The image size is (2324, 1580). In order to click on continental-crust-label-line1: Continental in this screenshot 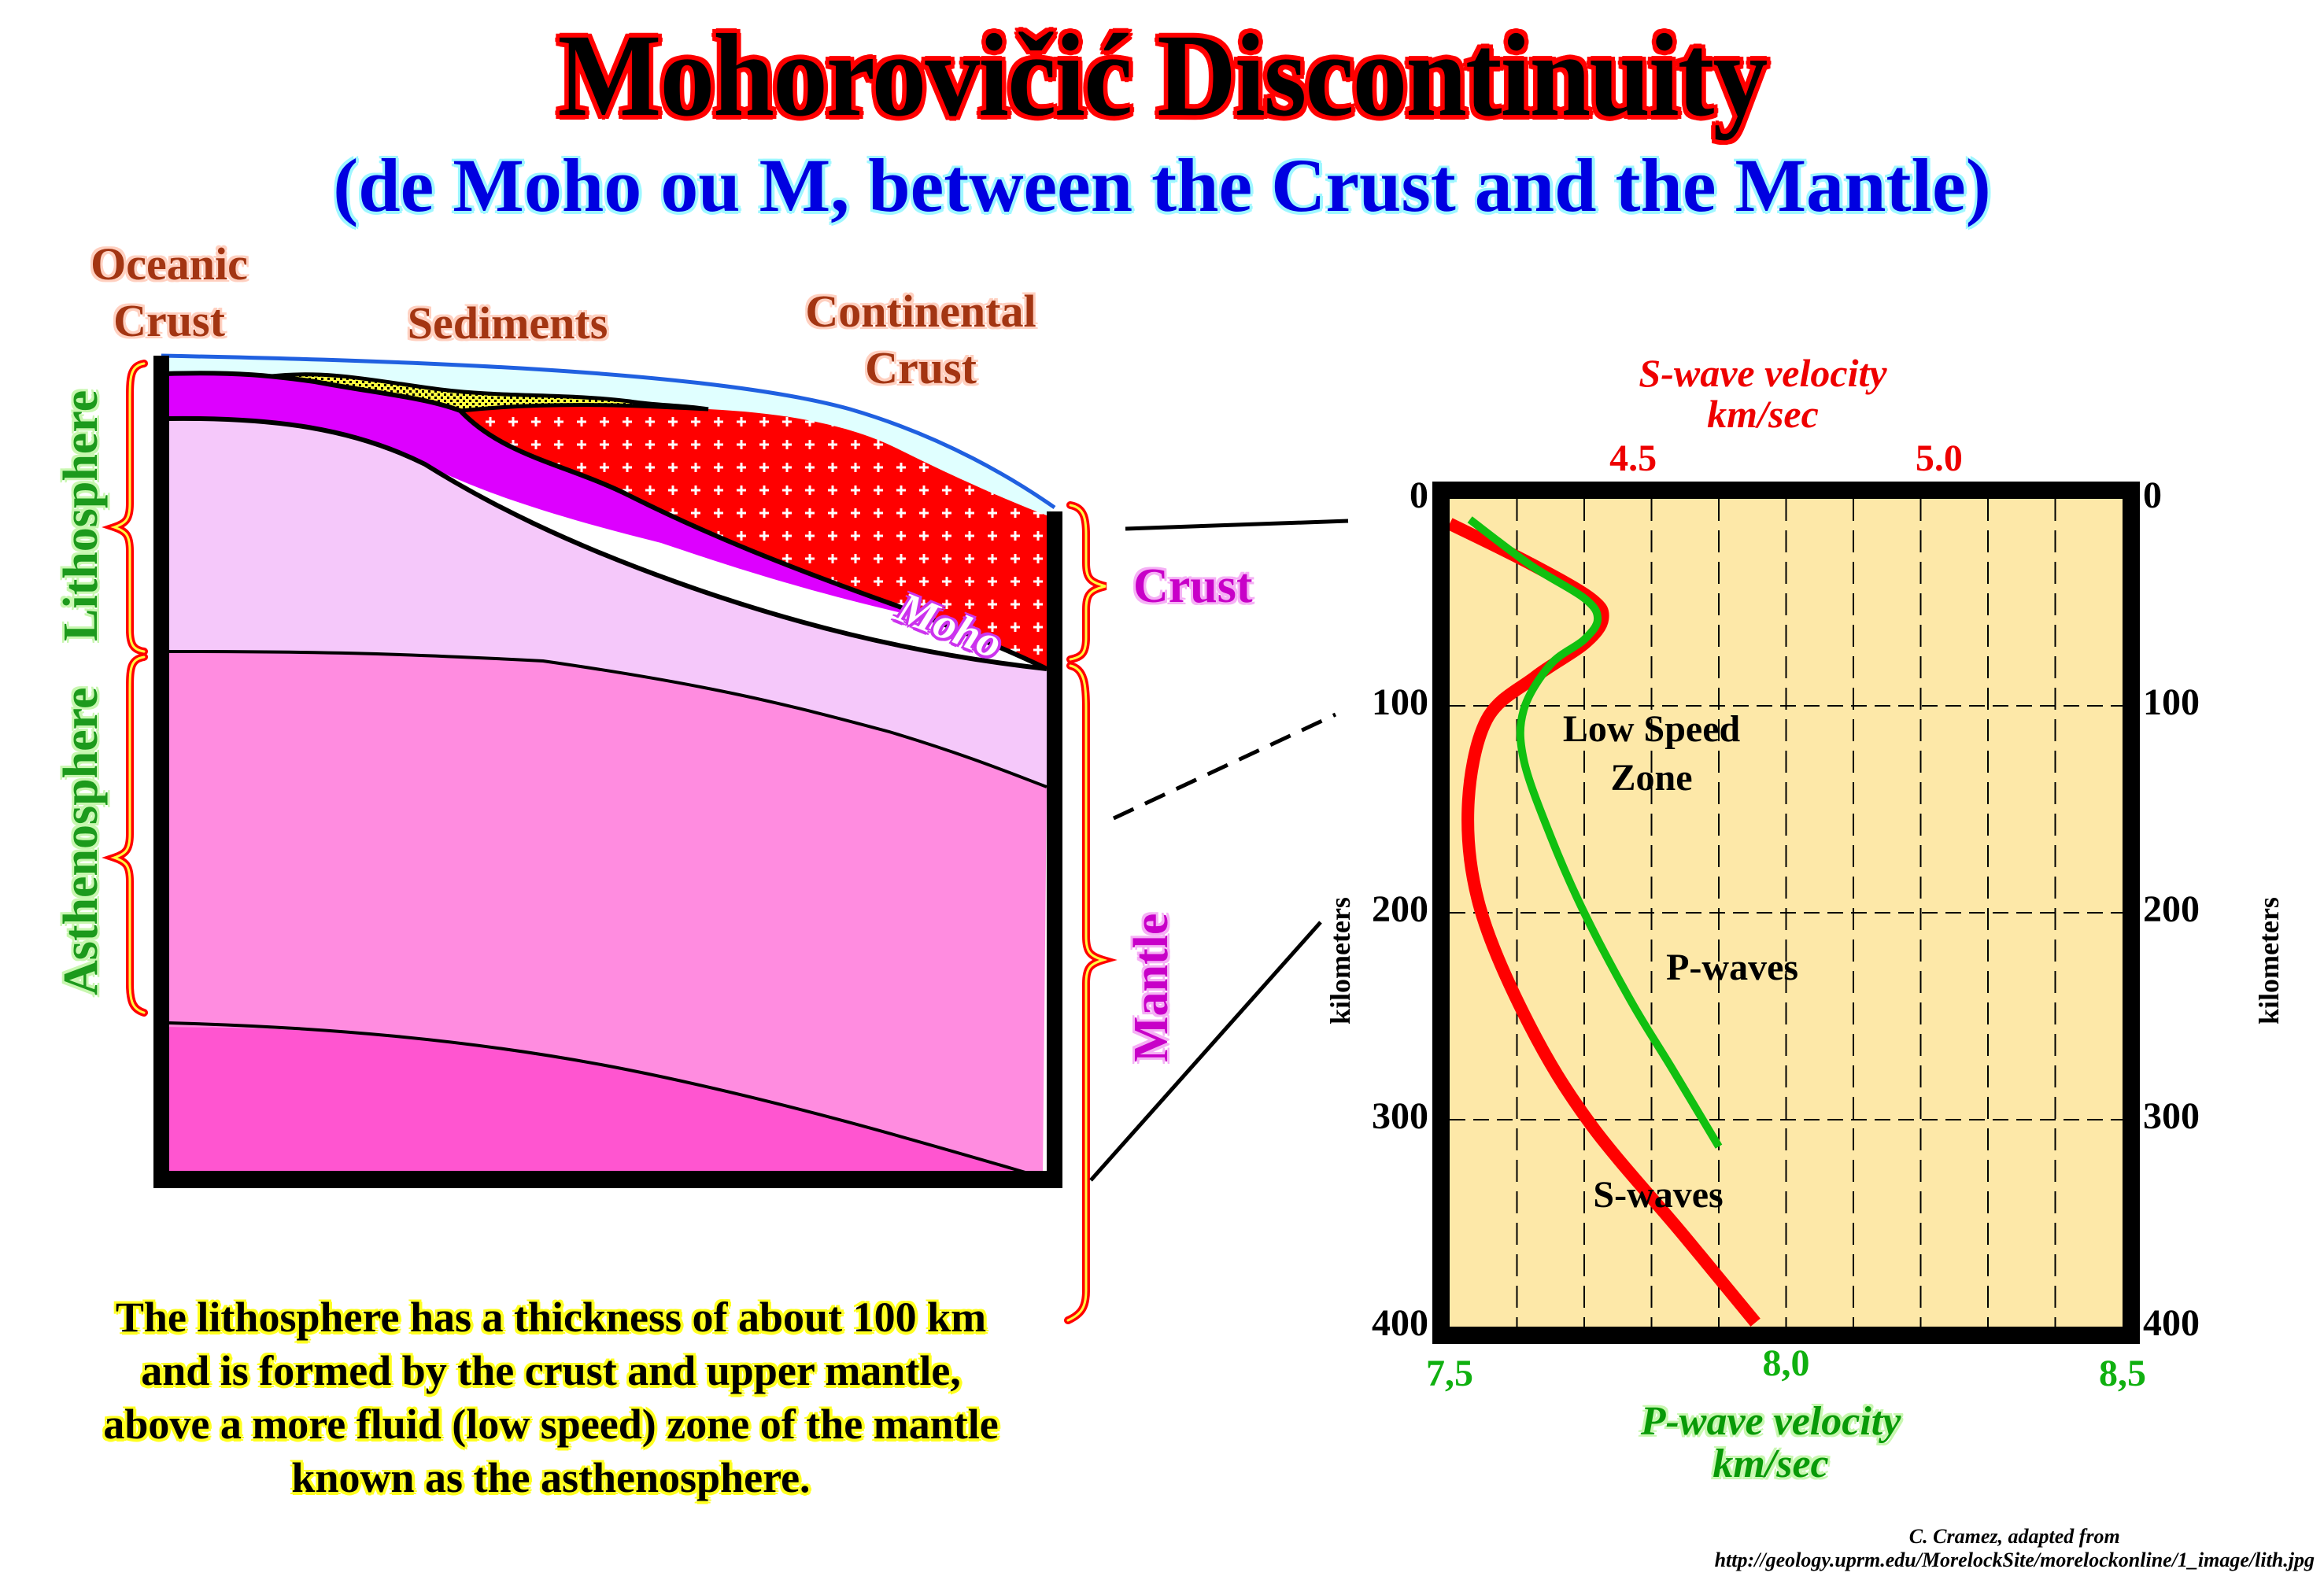, I will do `click(920, 311)`.